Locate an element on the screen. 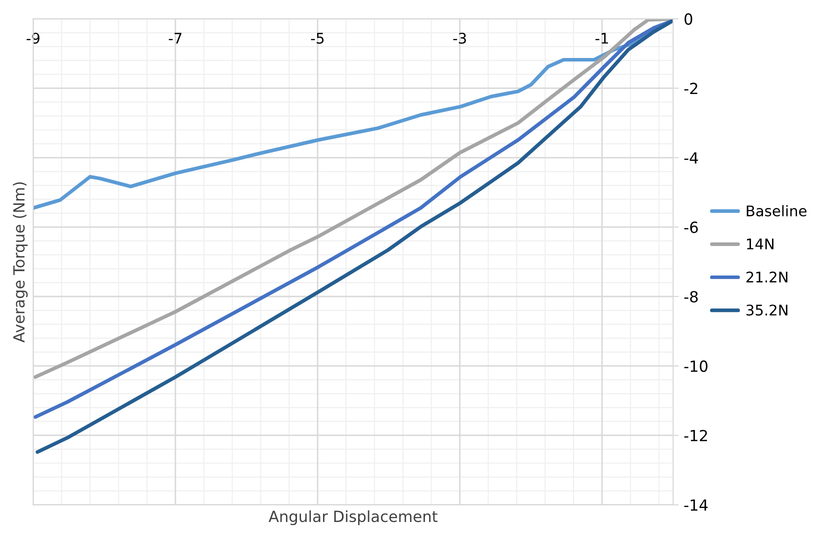  legend-label: 14N is located at coordinates (760, 244).